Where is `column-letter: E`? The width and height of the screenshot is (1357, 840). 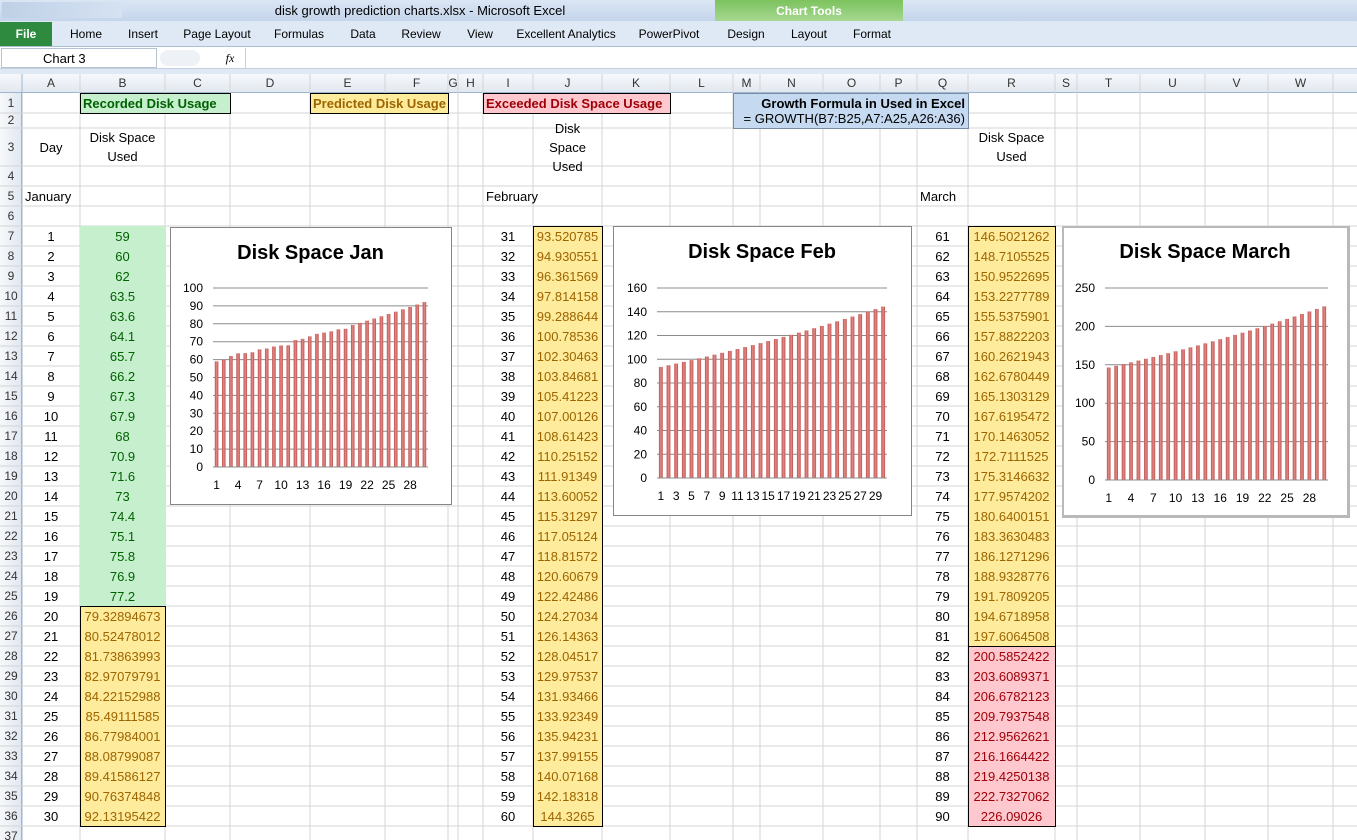
column-letter: E is located at coordinates (347, 83).